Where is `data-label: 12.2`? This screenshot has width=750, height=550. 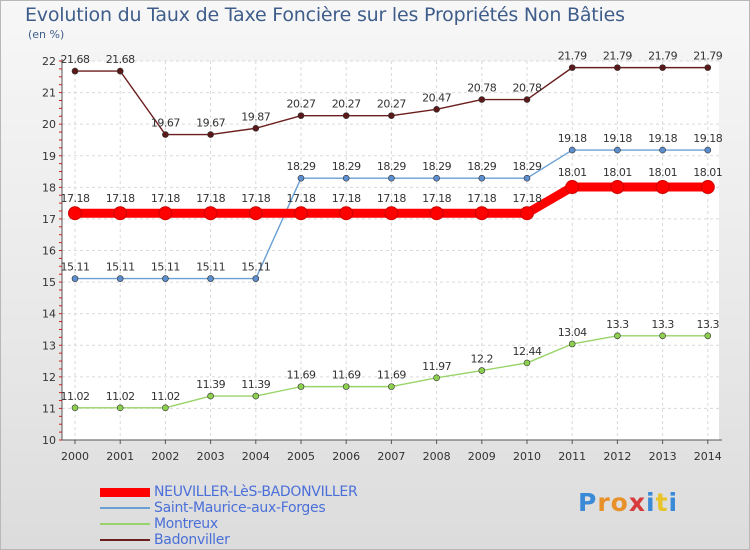 data-label: 12.2 is located at coordinates (482, 359).